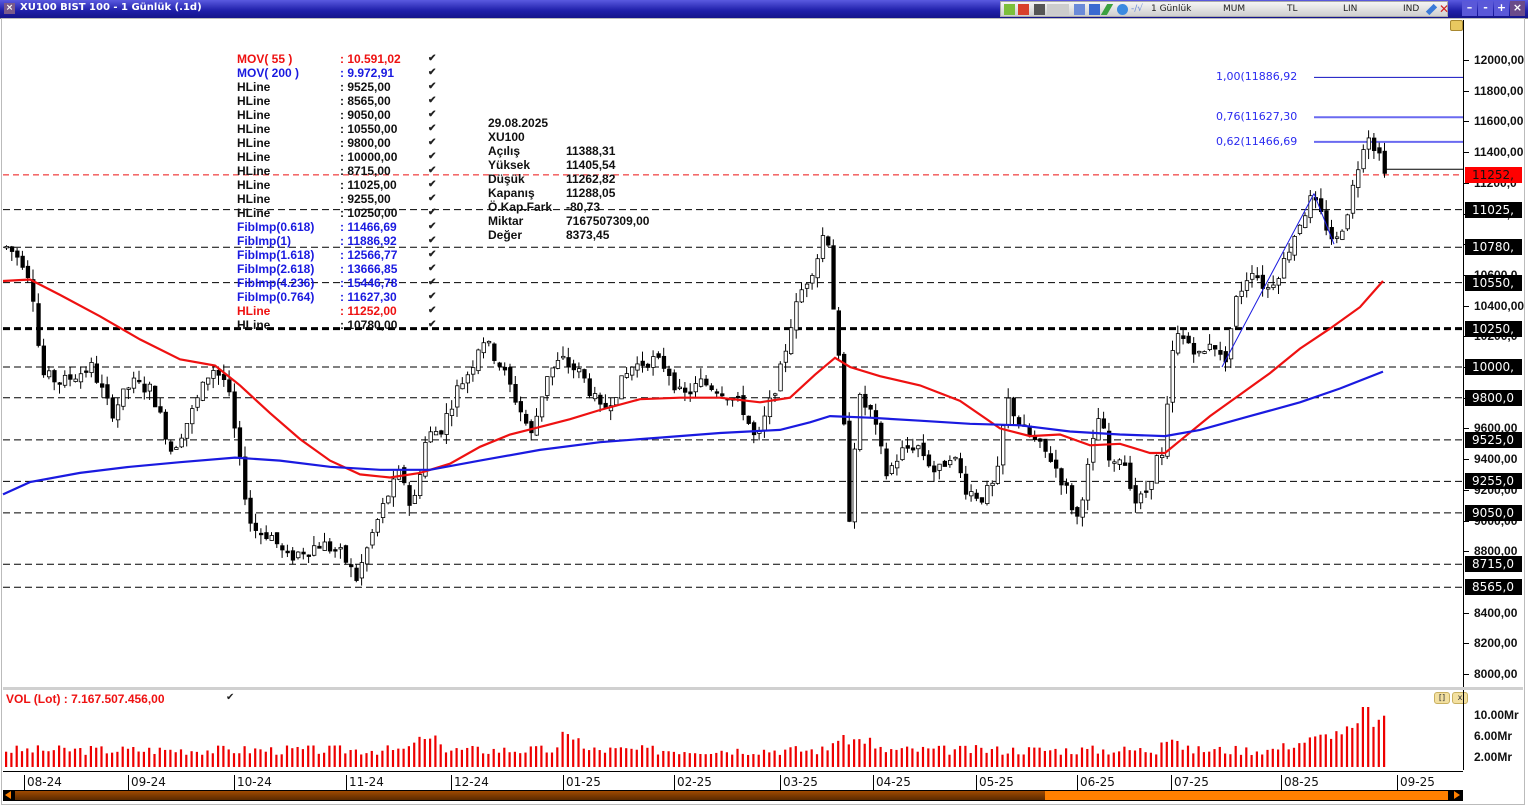 Image resolution: width=1528 pixels, height=807 pixels. I want to click on legend-row: MOV( 200 ): 9.972,91 ✔, so click(338, 73).